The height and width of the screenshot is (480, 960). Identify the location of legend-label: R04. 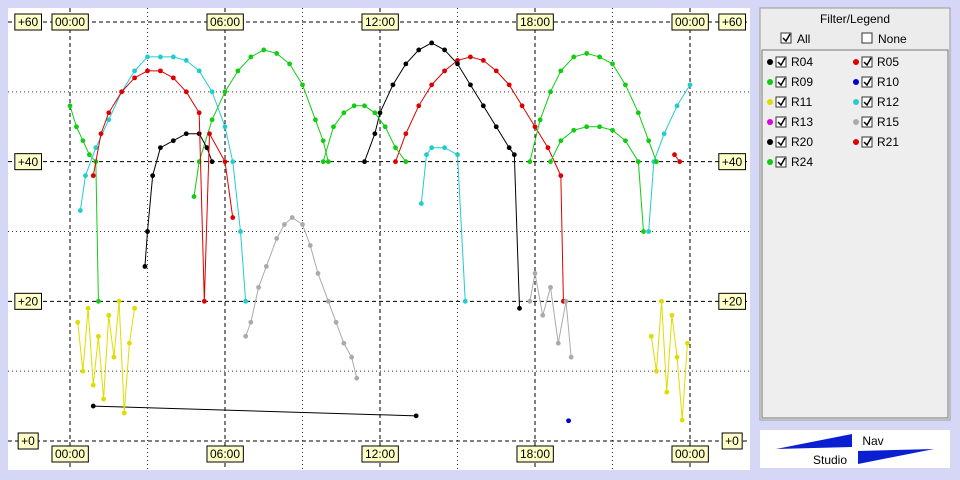
(802, 62).